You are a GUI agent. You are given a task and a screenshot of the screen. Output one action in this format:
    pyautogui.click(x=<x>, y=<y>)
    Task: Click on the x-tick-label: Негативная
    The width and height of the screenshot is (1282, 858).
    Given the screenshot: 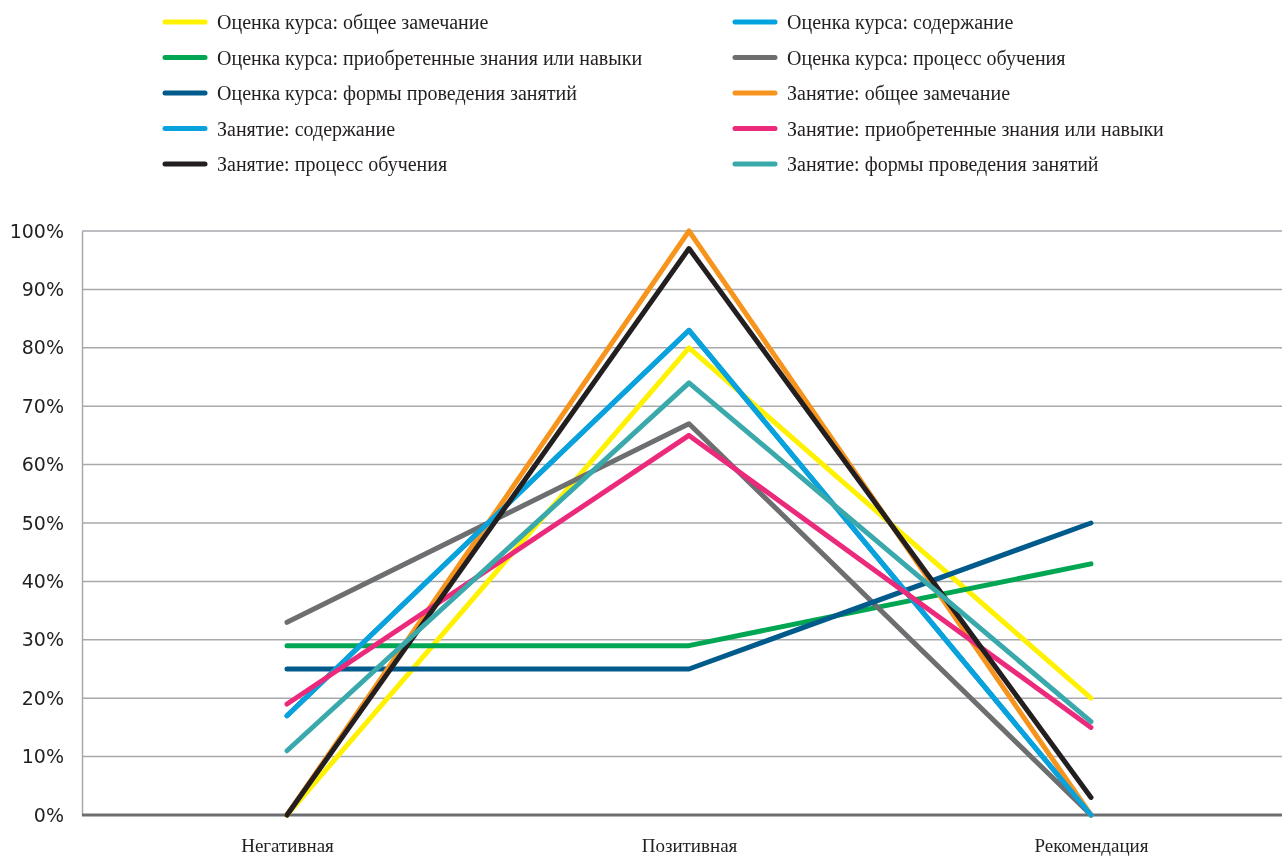 What is the action you would take?
    pyautogui.click(x=288, y=846)
    